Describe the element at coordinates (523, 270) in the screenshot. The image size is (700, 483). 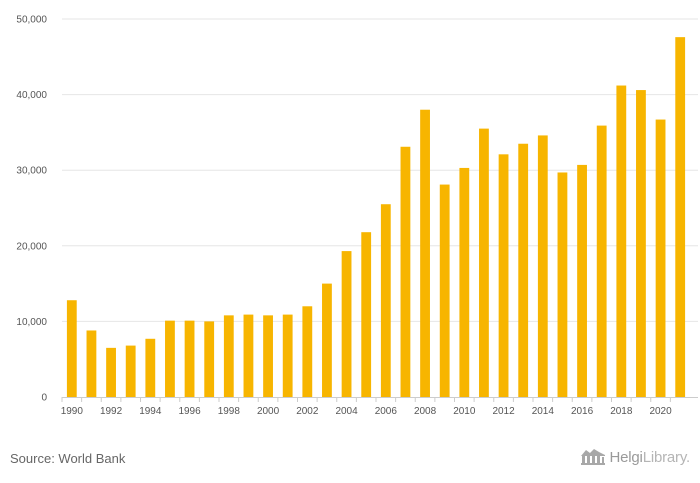
I see `bar-2013` at that location.